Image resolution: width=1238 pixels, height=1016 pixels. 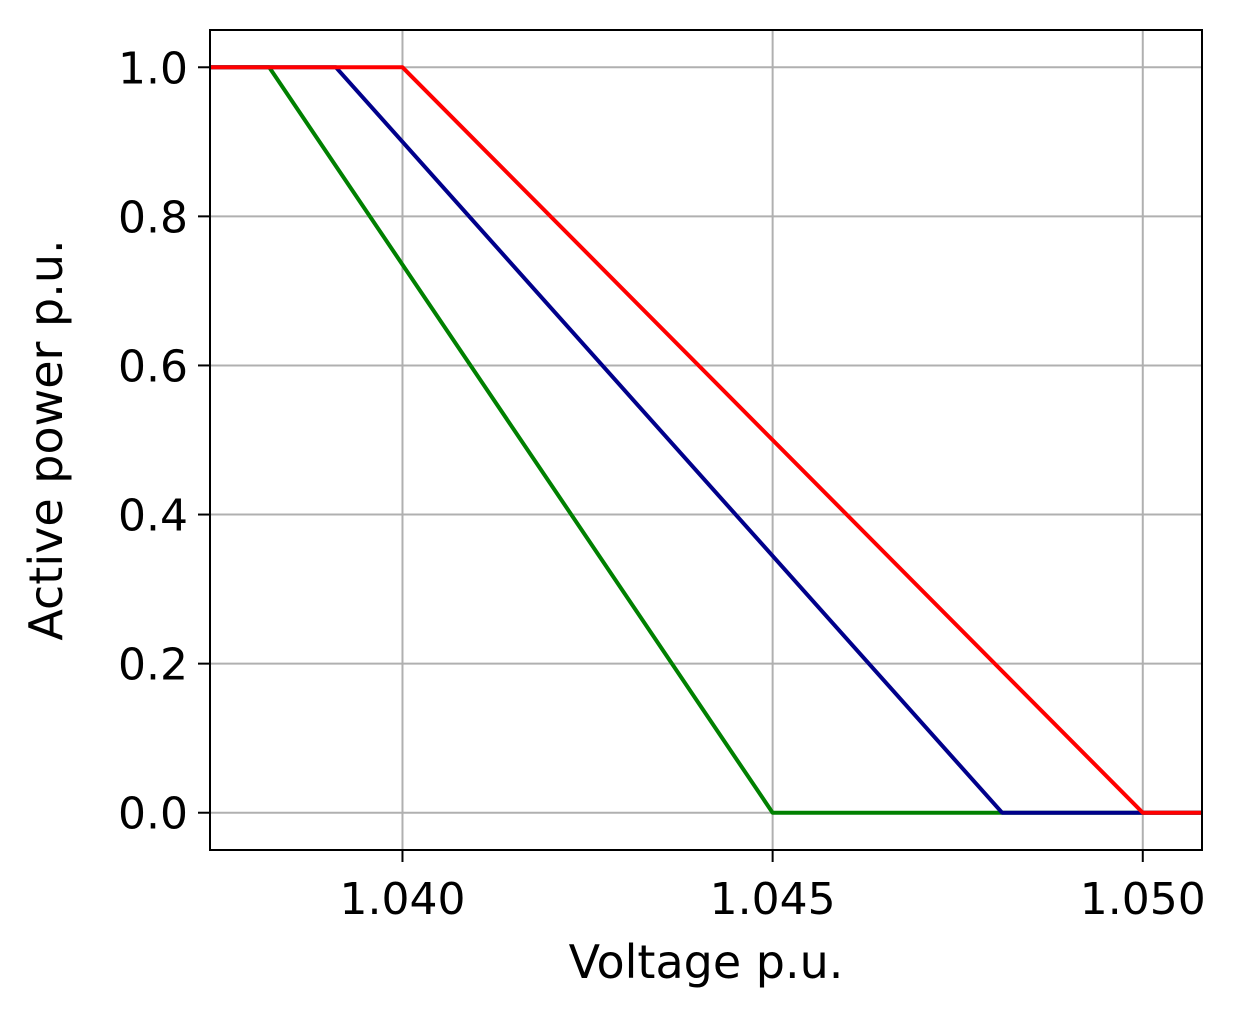 I want to click on y-tick-label: 1.0, so click(x=153, y=68).